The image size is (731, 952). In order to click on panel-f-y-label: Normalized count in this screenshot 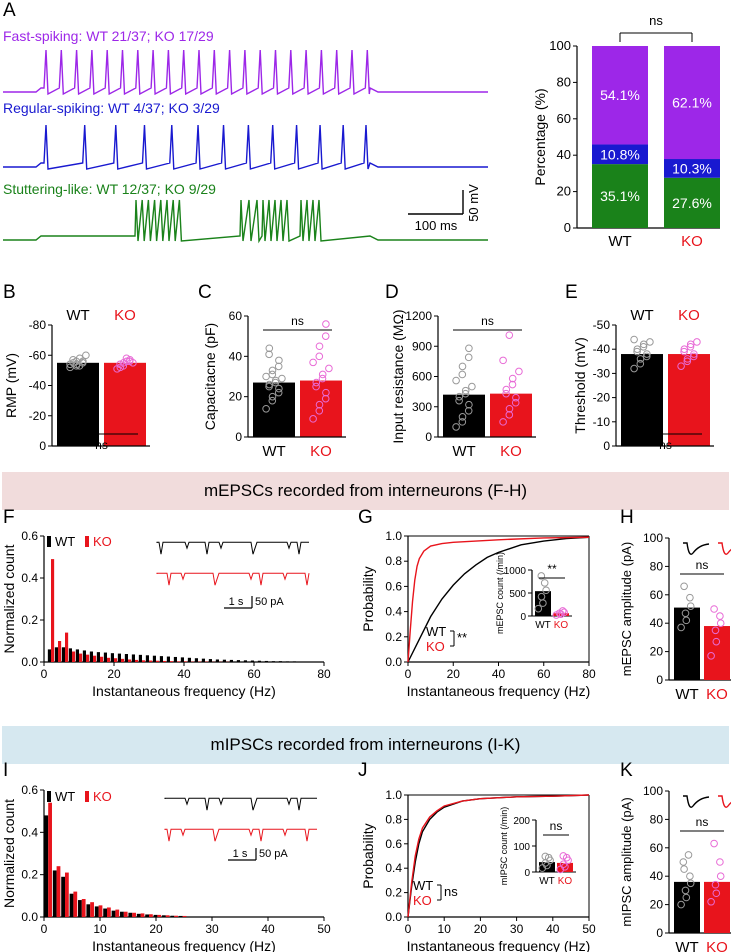, I will do `click(9, 598)`.